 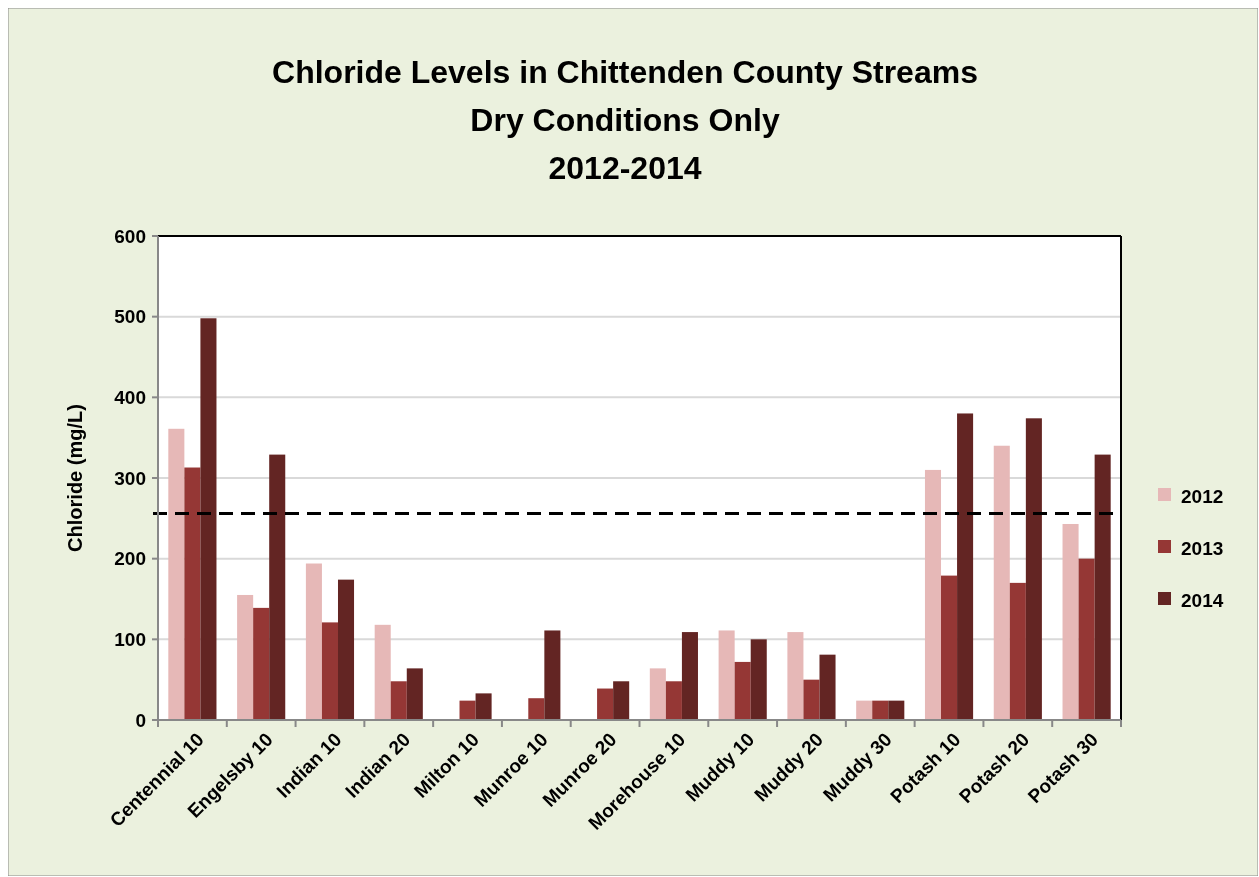 I want to click on chart-title: Chloride Levels in Chittenden County Streams Dry Conditions Only 2012-2014, so click(x=625, y=120).